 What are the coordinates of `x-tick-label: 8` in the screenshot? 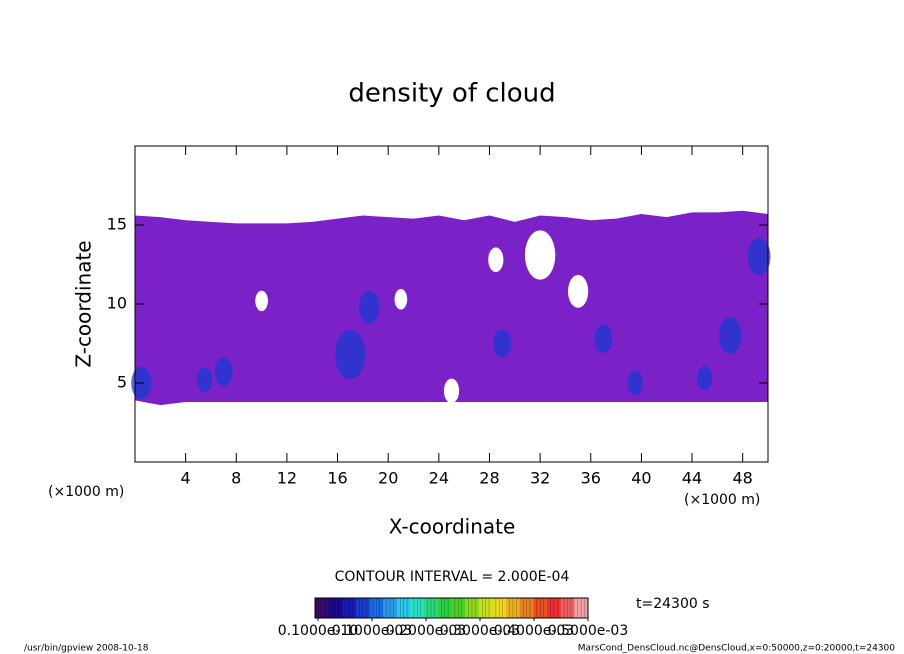 It's located at (236, 478).